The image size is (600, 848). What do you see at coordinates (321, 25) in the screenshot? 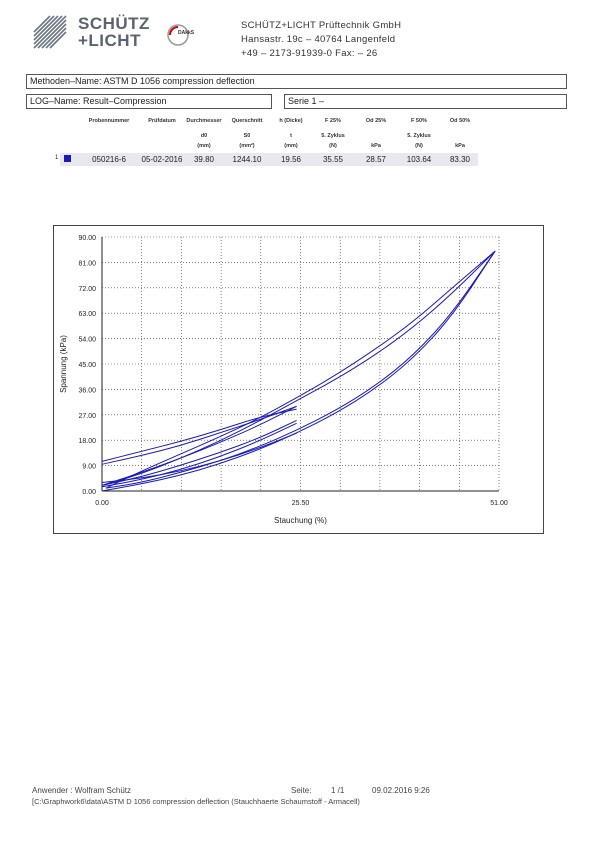
I see `company-name: SCHÜTZ+LICHT Prüftechnik GmbH` at bounding box center [321, 25].